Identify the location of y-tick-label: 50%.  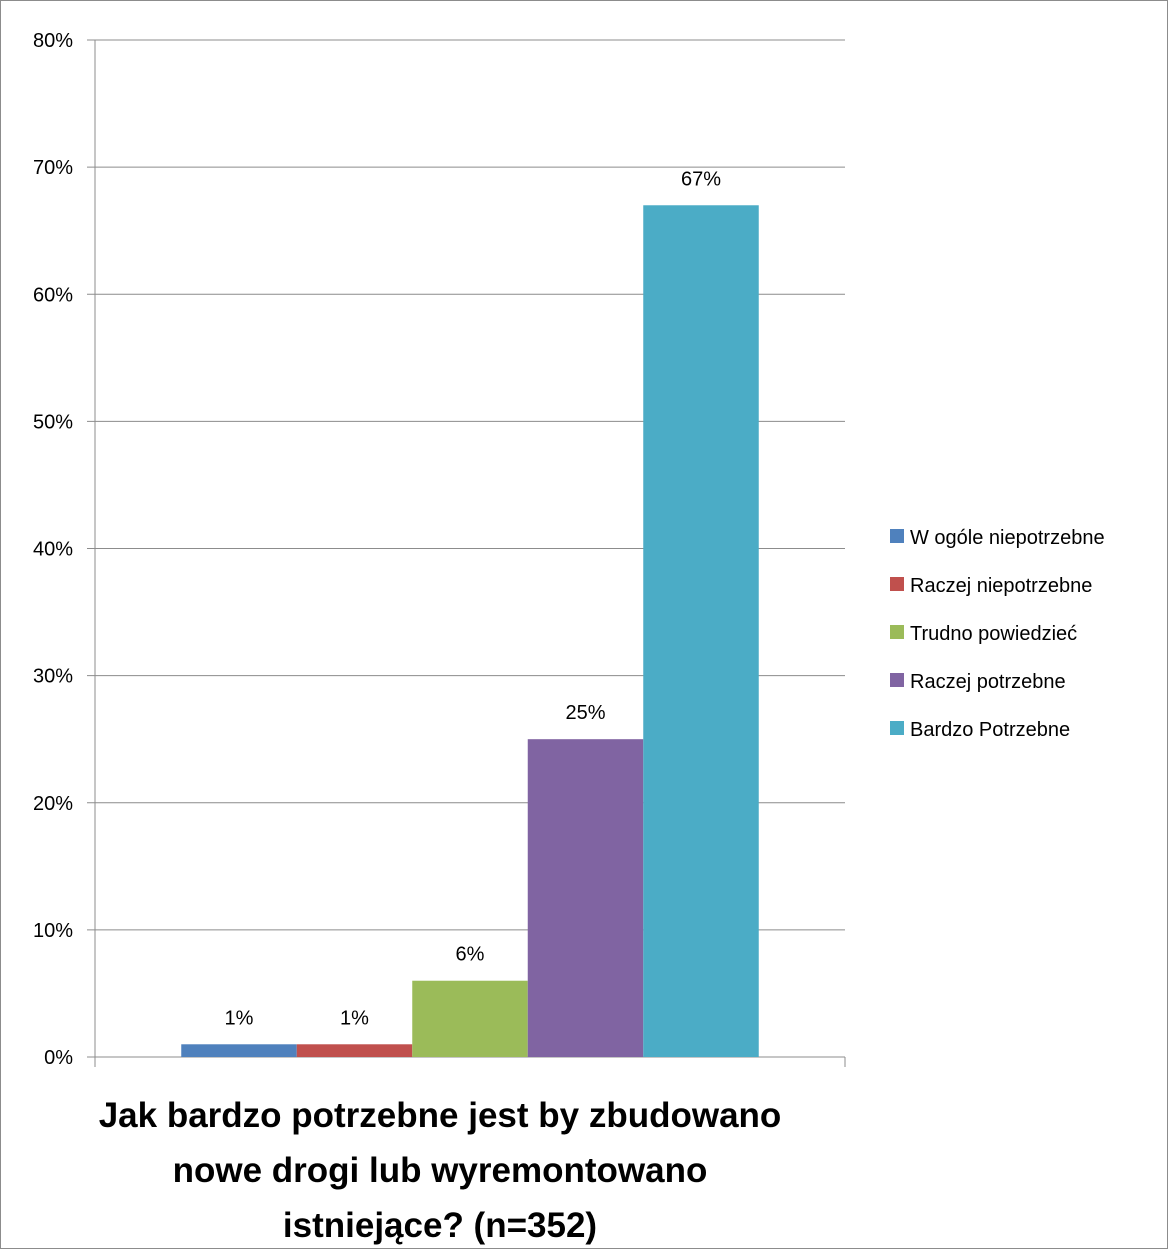
(53, 422).